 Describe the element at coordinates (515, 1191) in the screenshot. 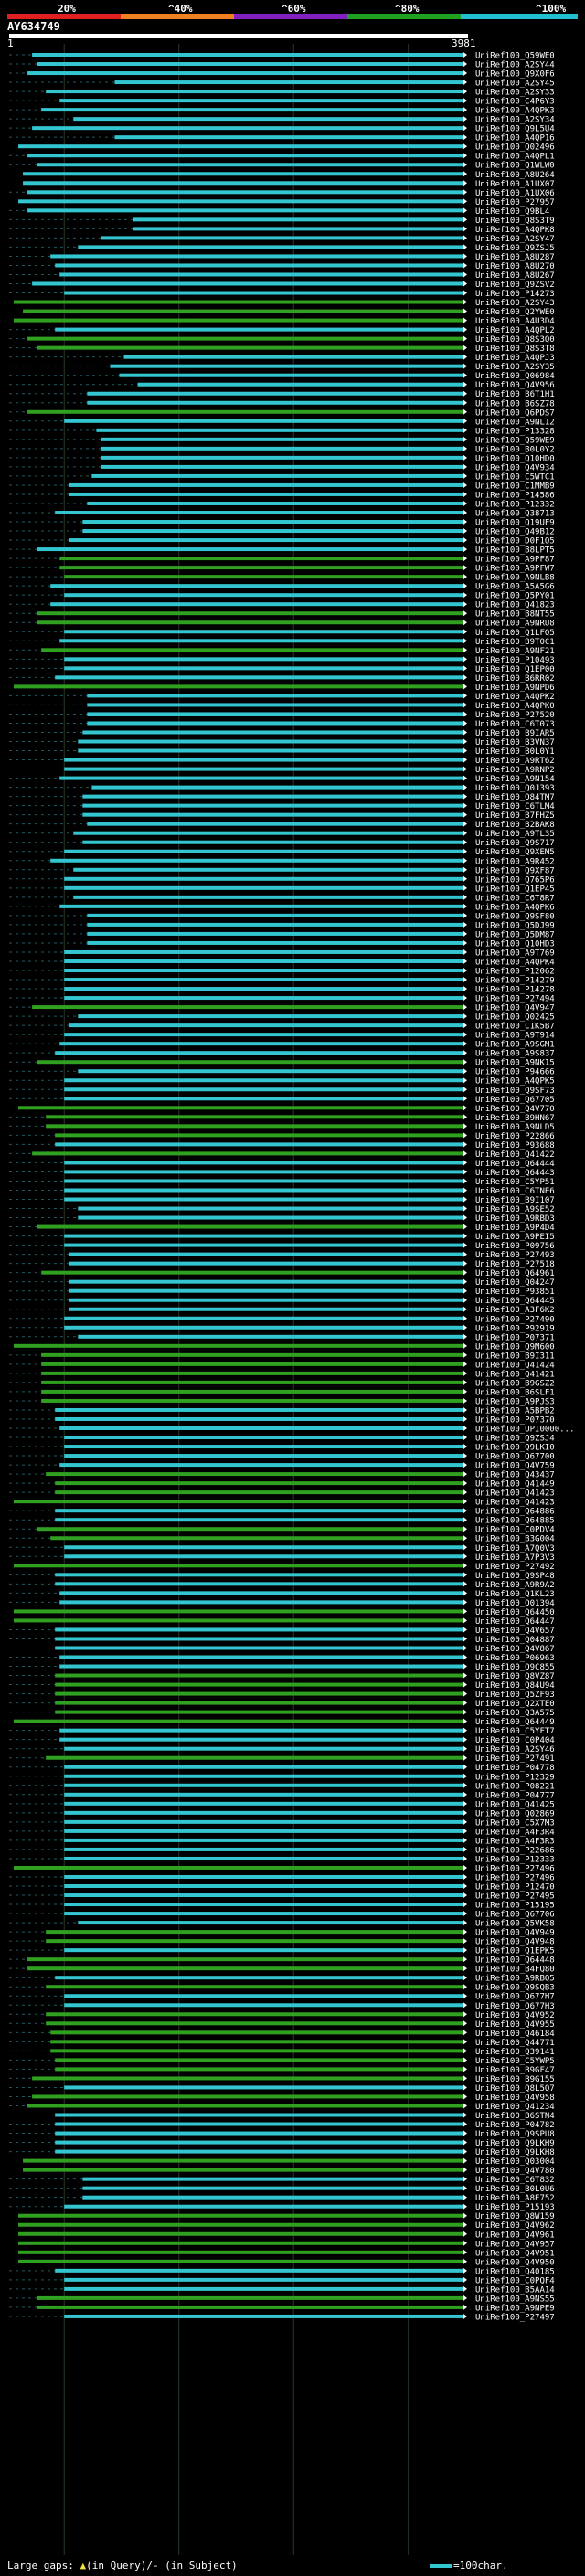

I see `hit-label: UniRef100_C6TNE6` at that location.